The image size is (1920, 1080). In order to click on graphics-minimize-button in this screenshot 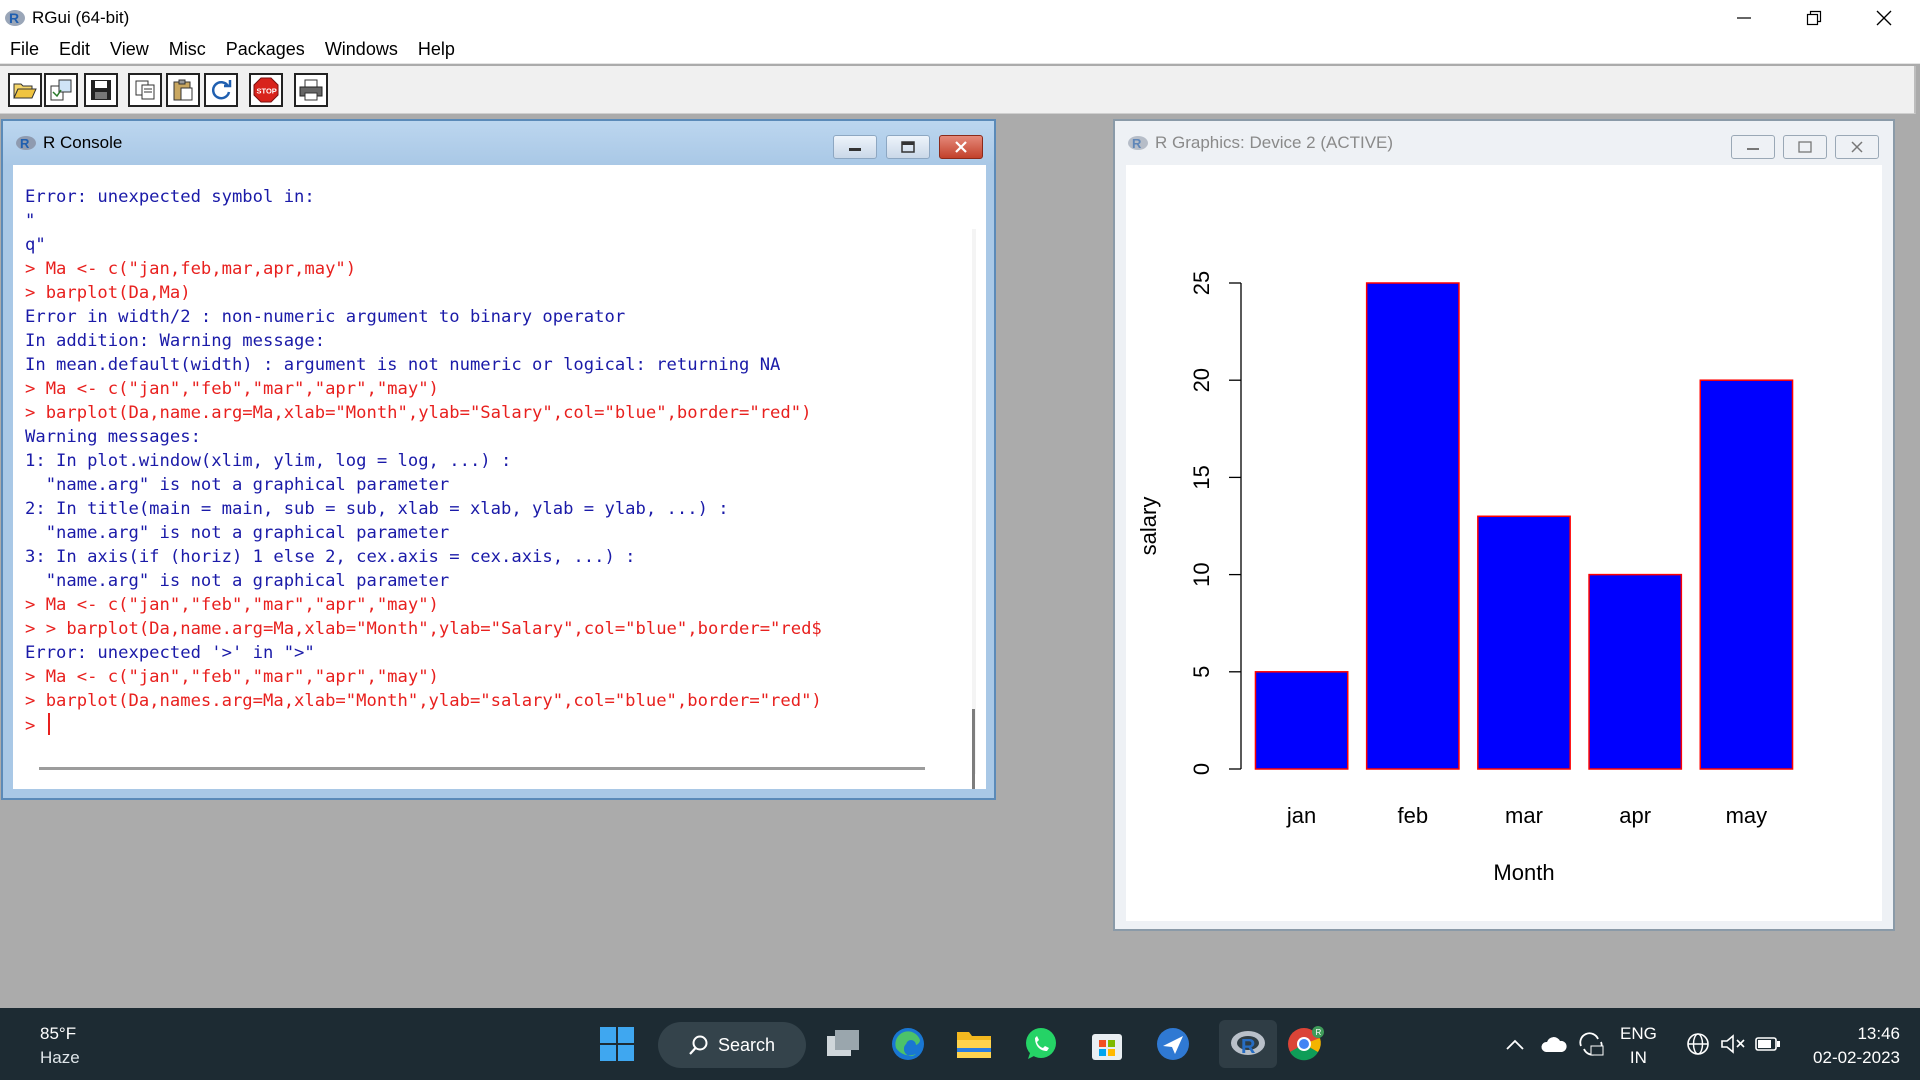, I will do `click(1753, 147)`.